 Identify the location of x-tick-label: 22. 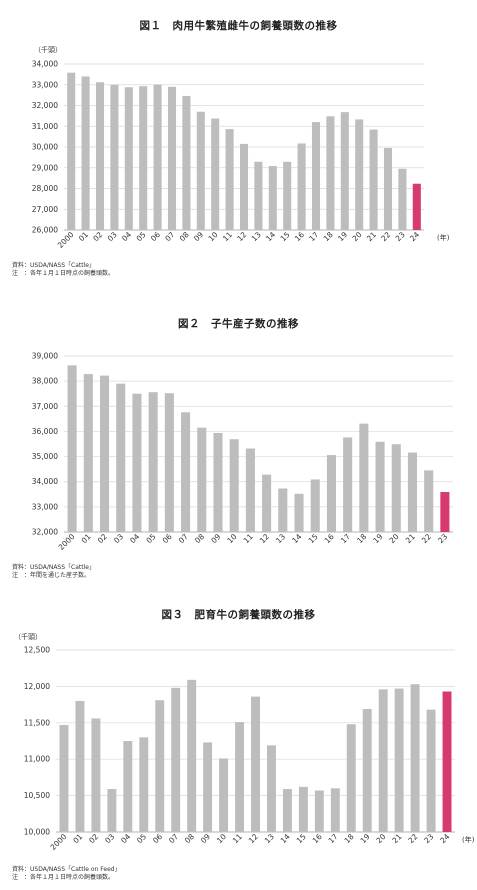
(412, 838).